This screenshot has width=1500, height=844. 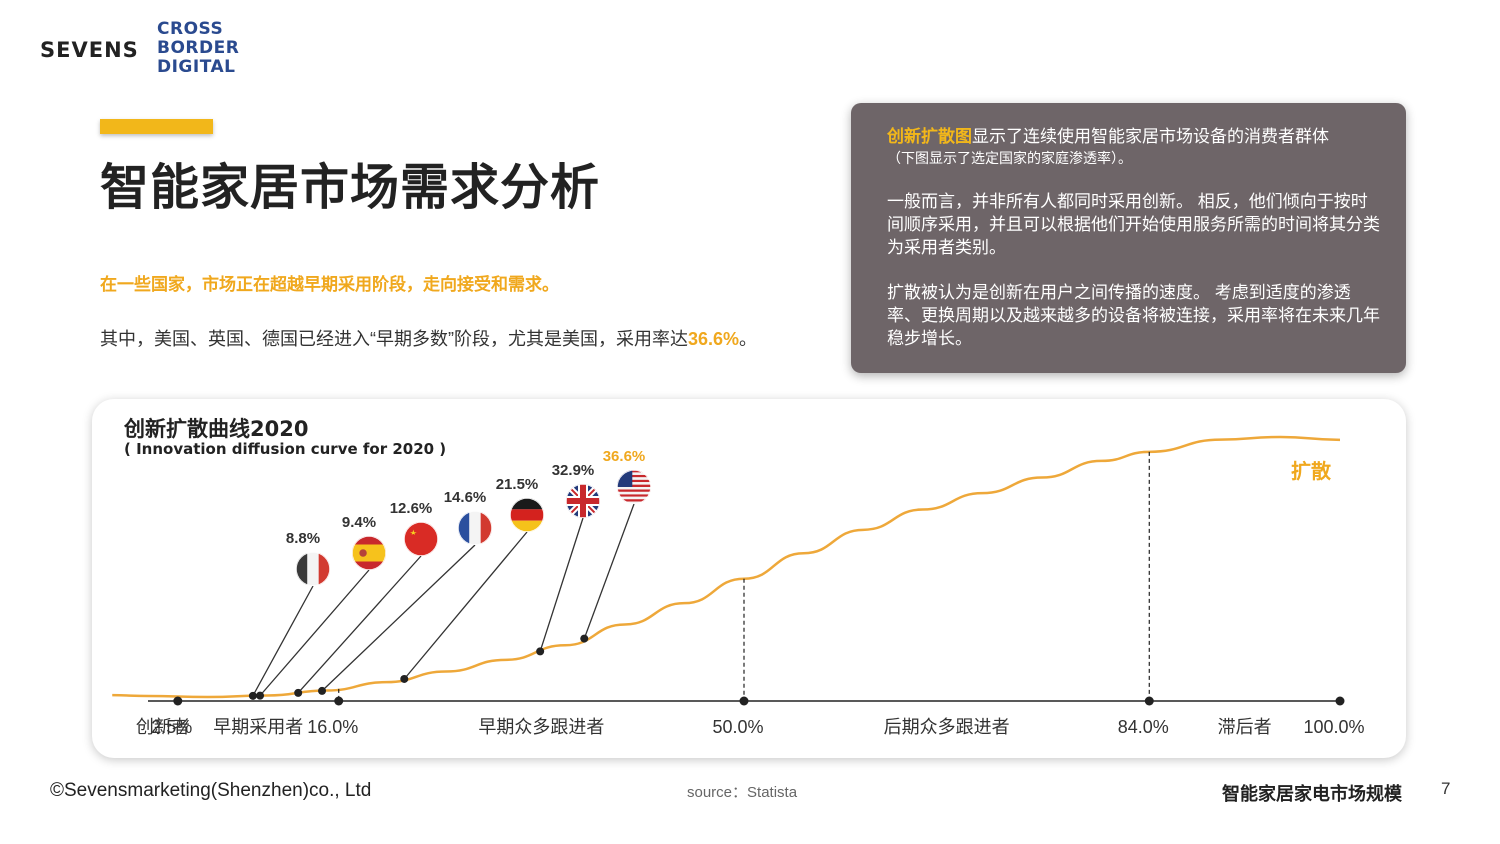 I want to click on flag-france-icon, so click(x=475, y=528).